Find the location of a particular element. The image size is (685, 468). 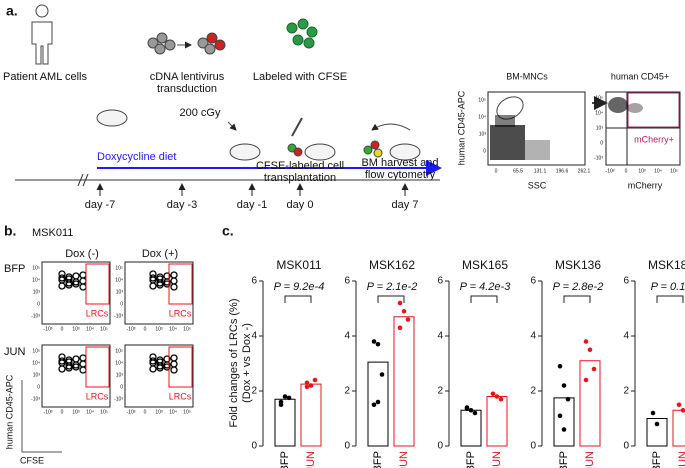

panel-label: a. is located at coordinates (12, 11).